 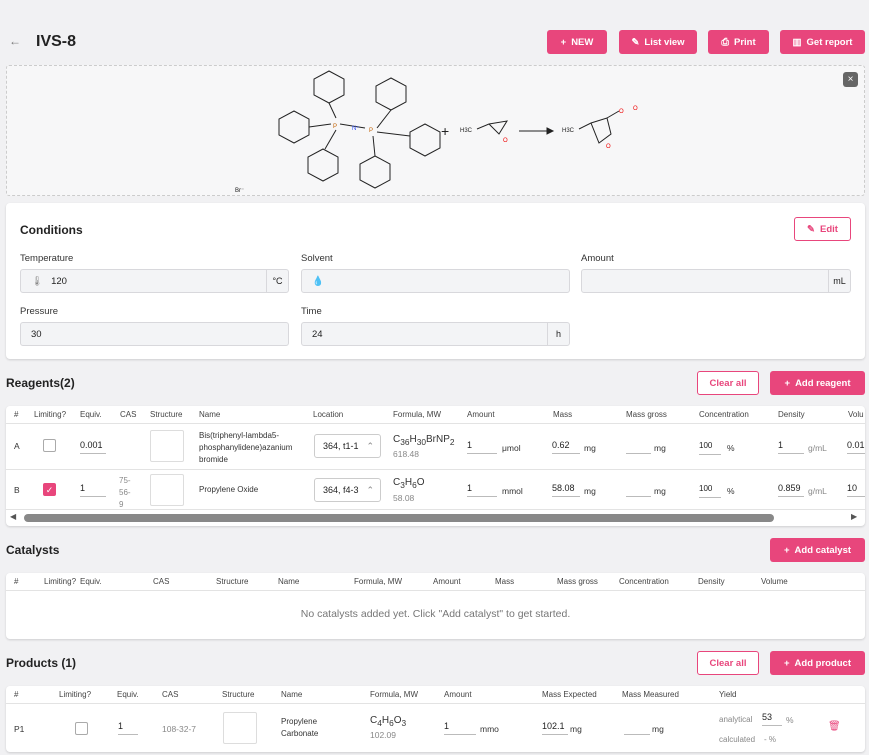 I want to click on density-input: 0.859, so click(x=791, y=490).